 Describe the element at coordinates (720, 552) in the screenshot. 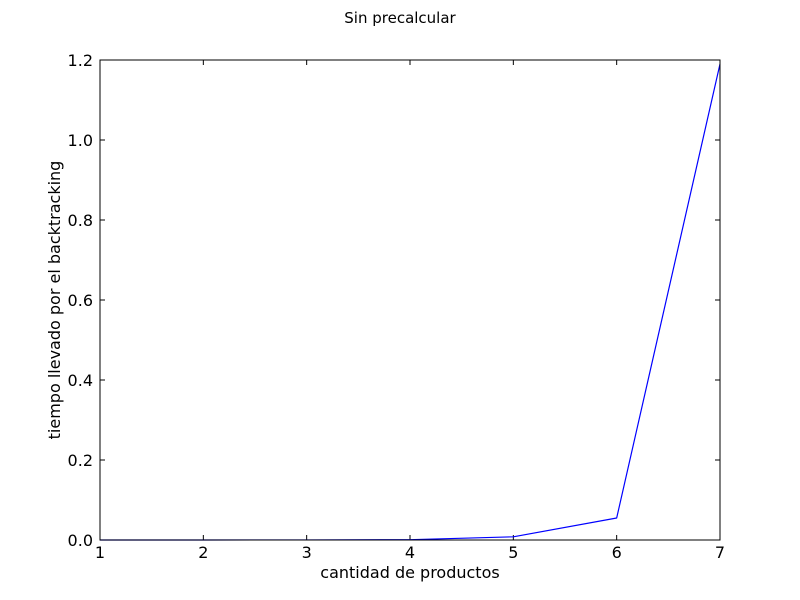

I see `x-tick-label: 7` at that location.